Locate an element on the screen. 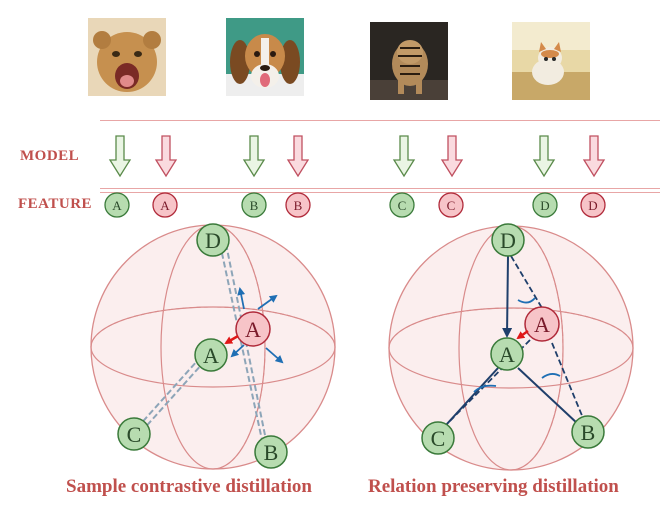 This screenshot has width=669, height=506. feature-teacher-D: D is located at coordinates (593, 205).